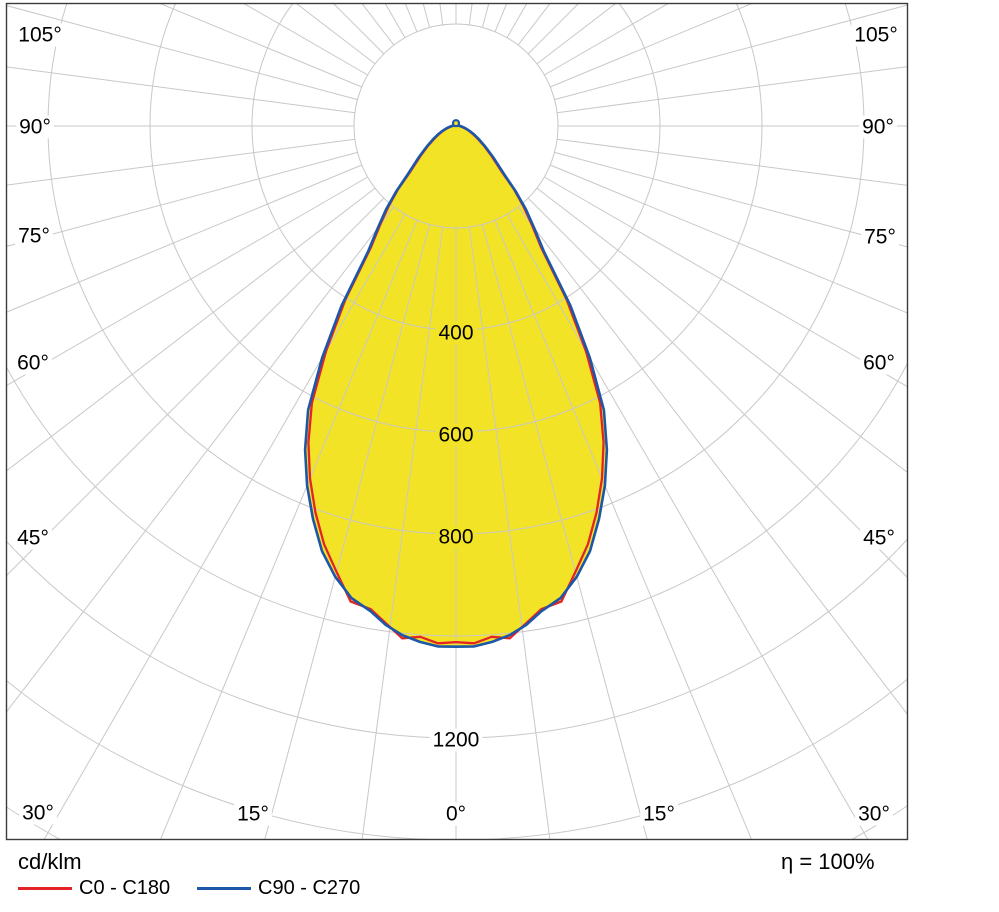 This screenshot has width=999, height=912. Describe the element at coordinates (828, 861) in the screenshot. I see `efficiency-label: η = 100%` at that location.